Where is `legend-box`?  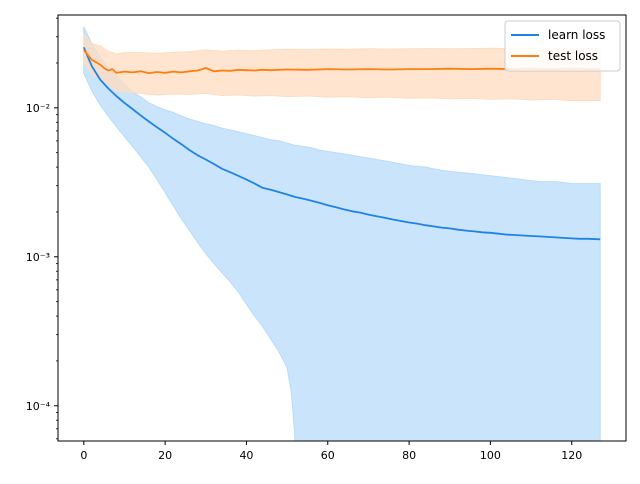
legend-box is located at coordinates (562, 46).